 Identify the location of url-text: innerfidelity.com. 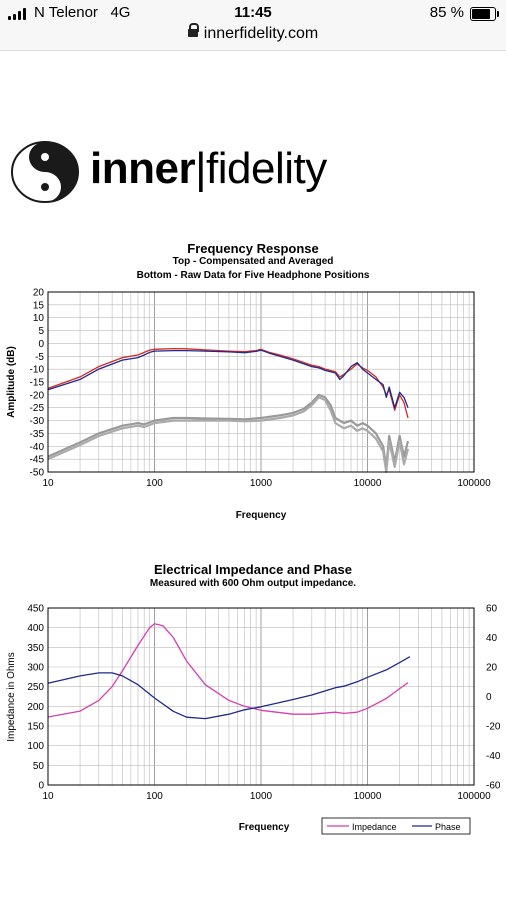
(261, 33).